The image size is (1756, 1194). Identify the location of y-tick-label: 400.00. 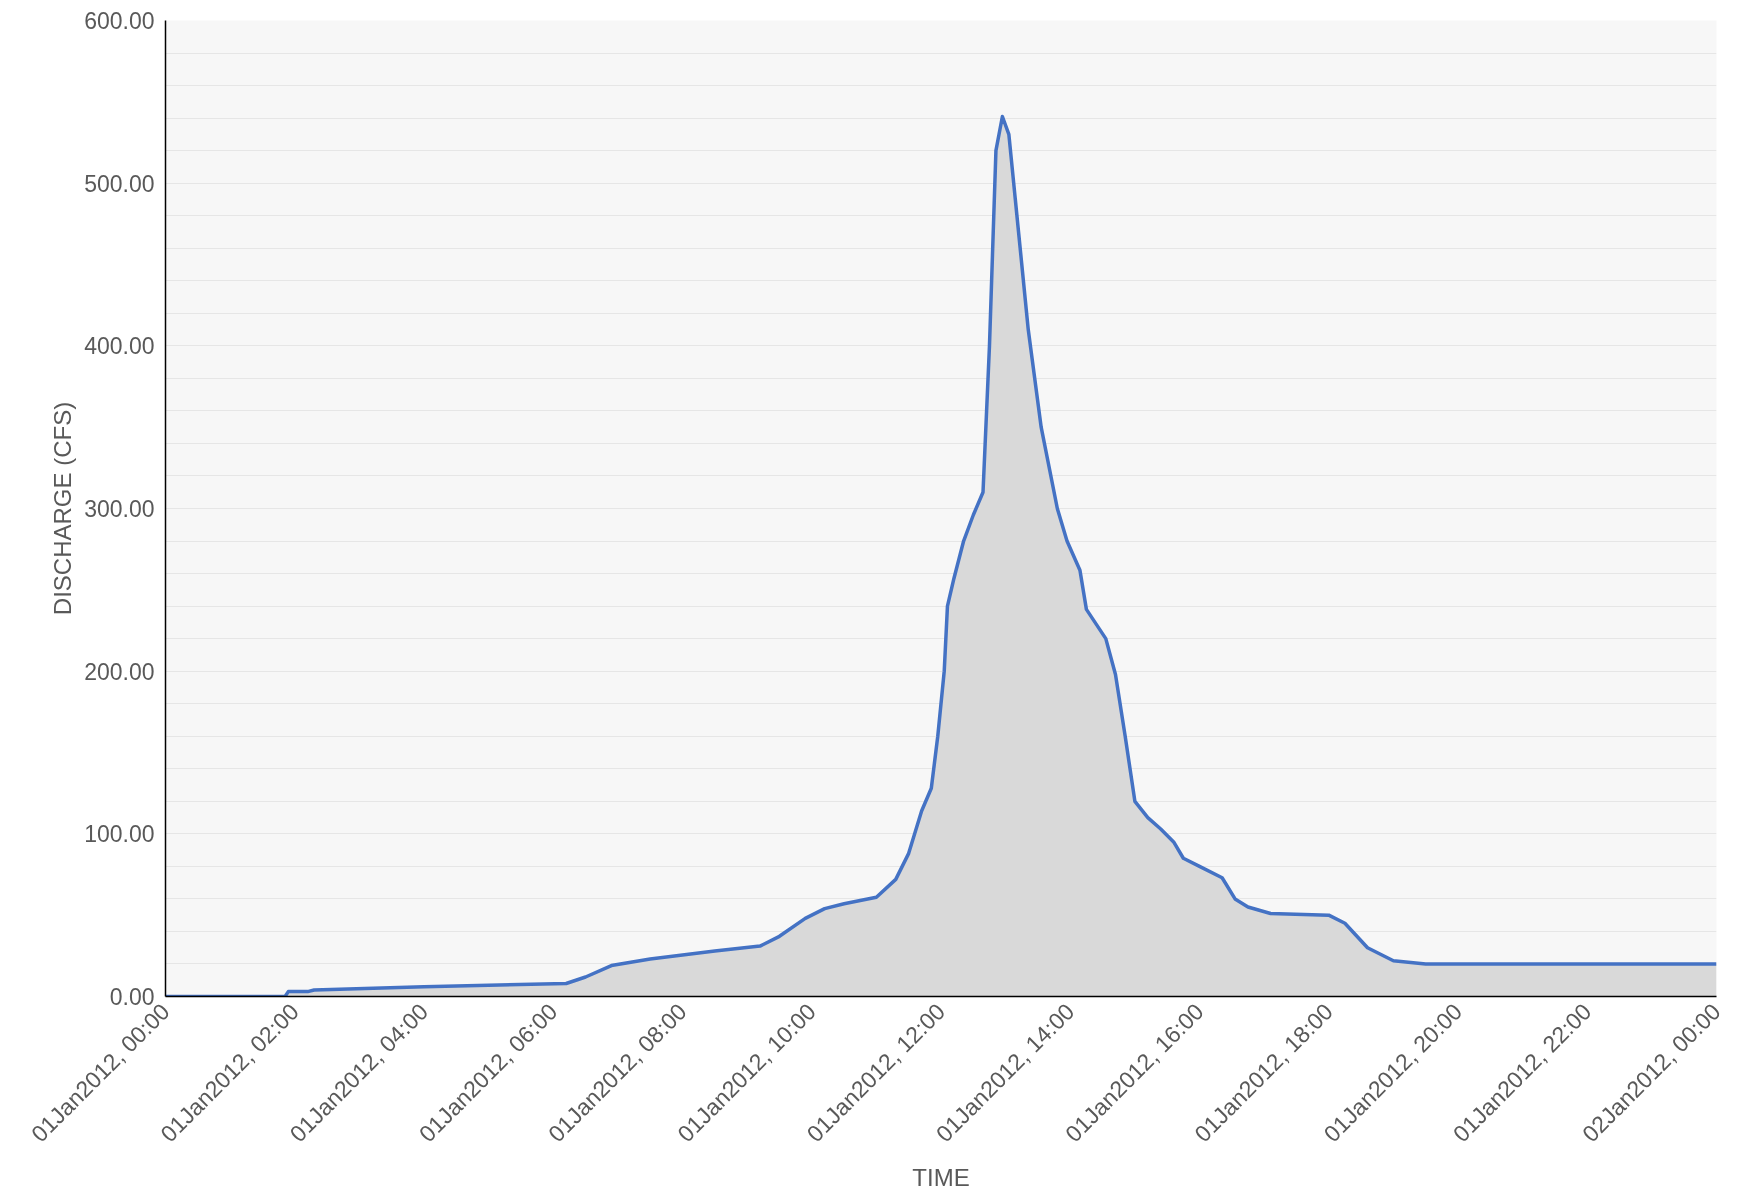
(119, 346).